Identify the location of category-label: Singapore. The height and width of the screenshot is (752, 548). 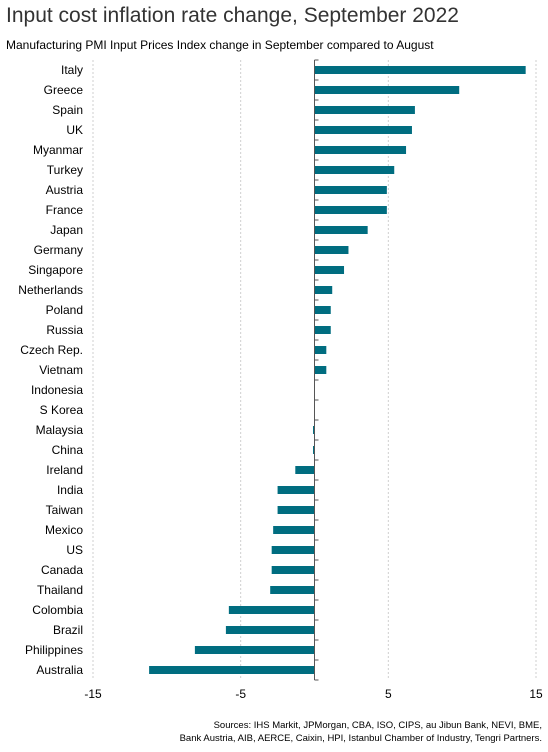
(55, 270).